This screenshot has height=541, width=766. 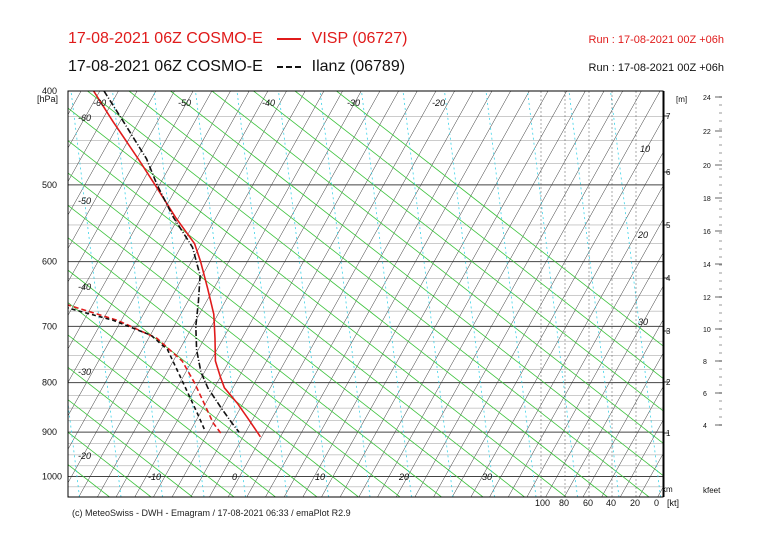 What do you see at coordinates (667, 489) in the screenshot?
I see `km-unit-label: km` at bounding box center [667, 489].